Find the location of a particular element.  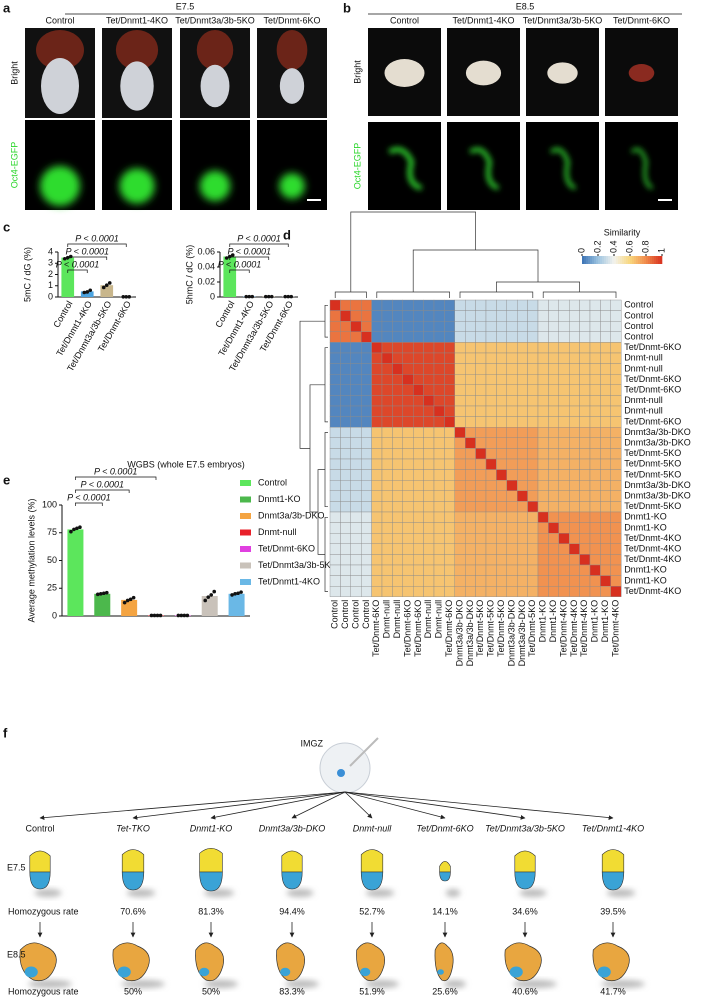

y-tick-label: 25 is located at coordinates (52, 588).